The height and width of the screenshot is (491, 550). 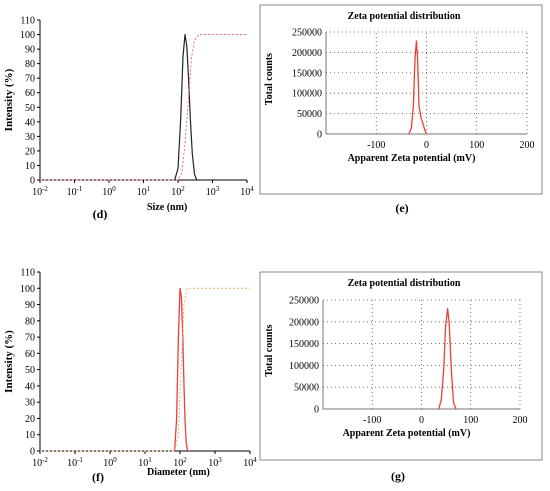 What do you see at coordinates (398, 476) in the screenshot?
I see `panel-label: (g)` at bounding box center [398, 476].